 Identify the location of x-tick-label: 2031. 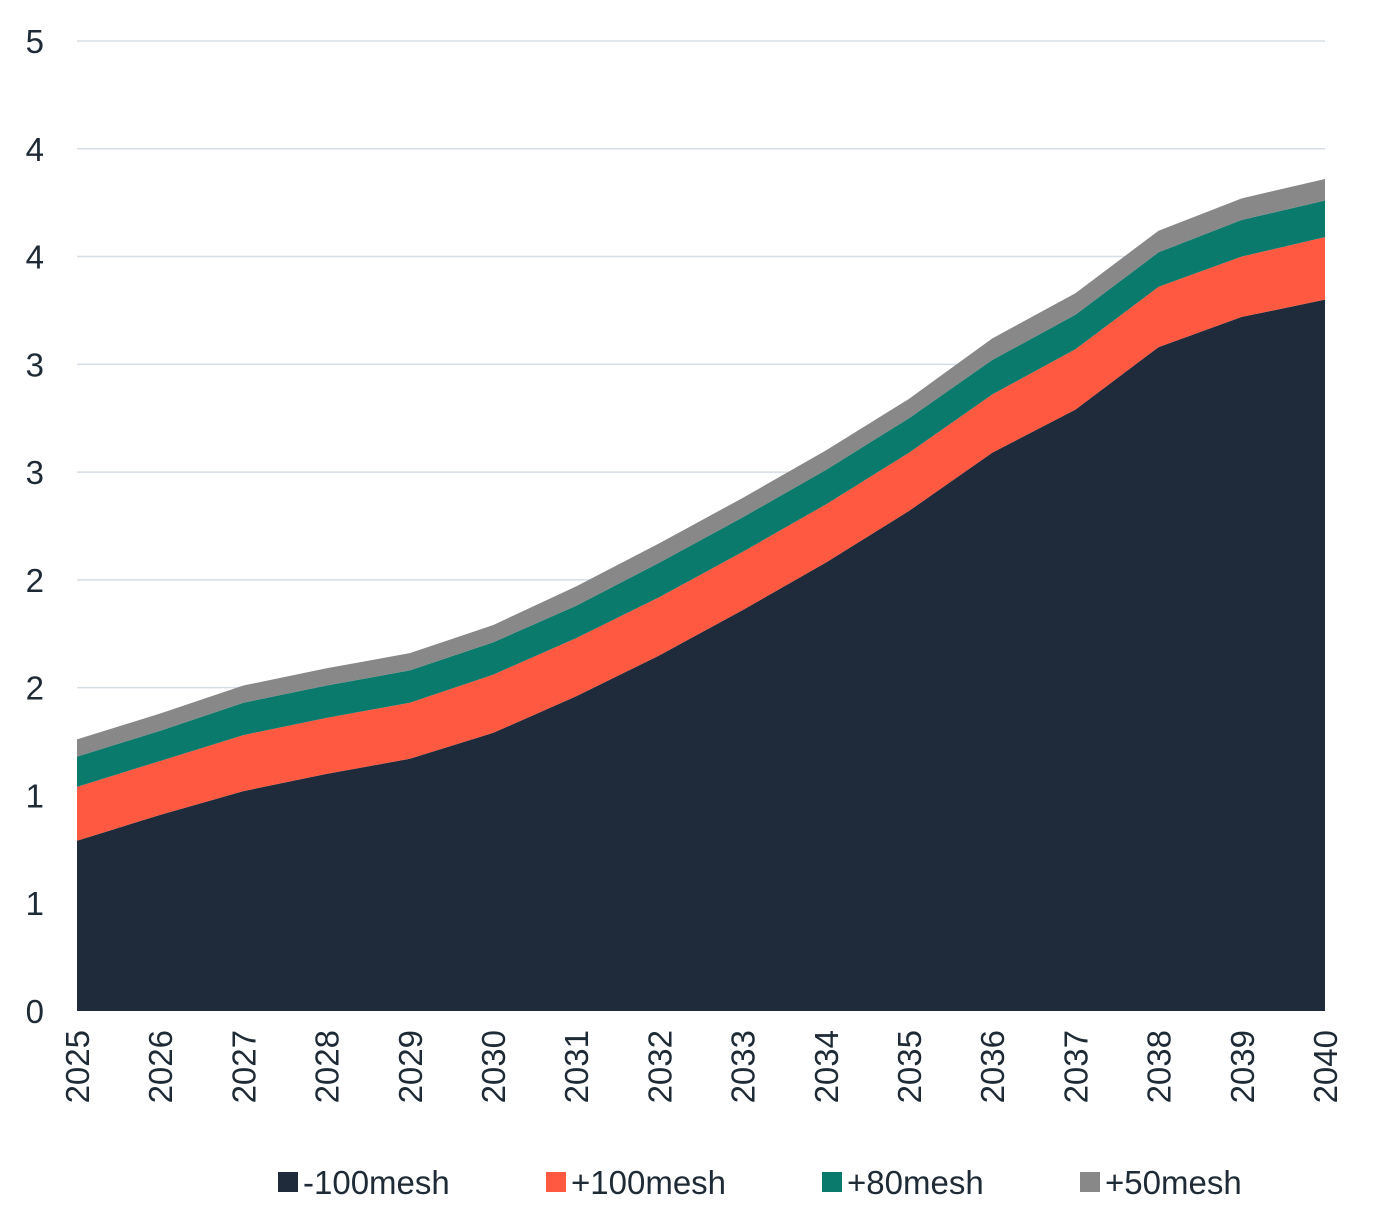
(576, 1066).